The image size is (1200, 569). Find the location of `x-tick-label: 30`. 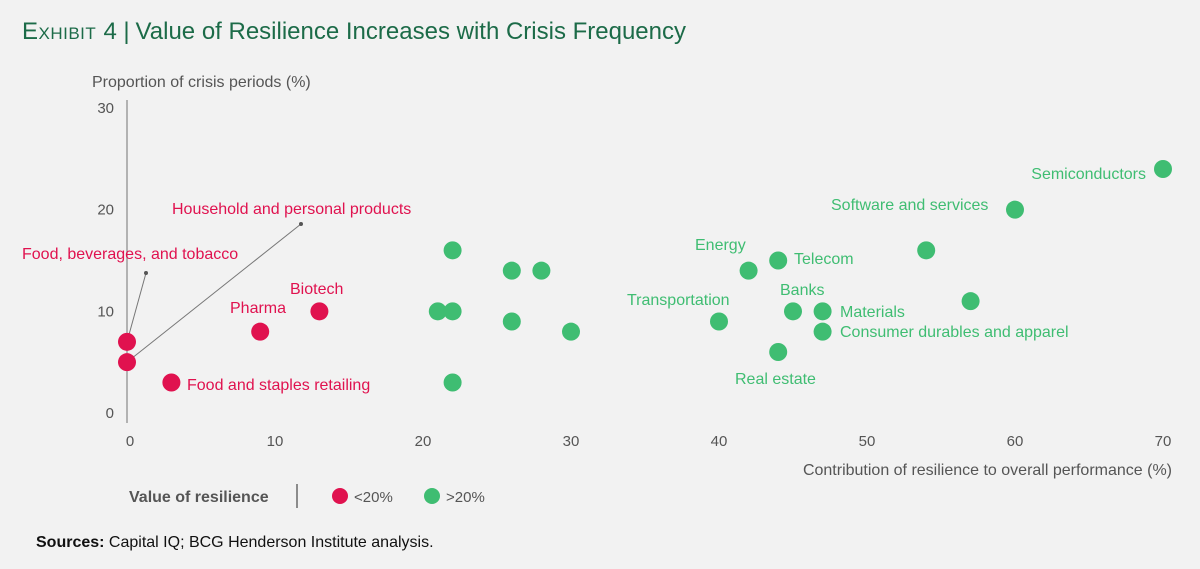

x-tick-label: 30 is located at coordinates (571, 441).